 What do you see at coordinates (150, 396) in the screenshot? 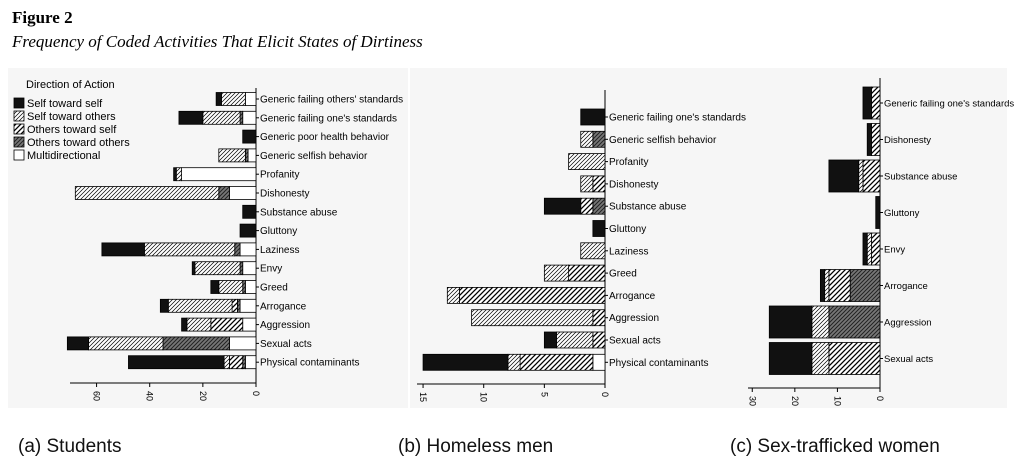
I see `x-tick-label: 40` at bounding box center [150, 396].